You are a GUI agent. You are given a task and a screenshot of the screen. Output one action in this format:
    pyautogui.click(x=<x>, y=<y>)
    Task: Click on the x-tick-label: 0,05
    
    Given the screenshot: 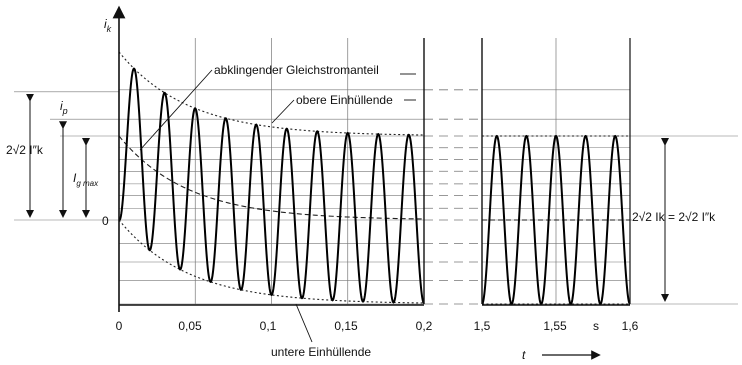 What is the action you would take?
    pyautogui.click(x=190, y=326)
    